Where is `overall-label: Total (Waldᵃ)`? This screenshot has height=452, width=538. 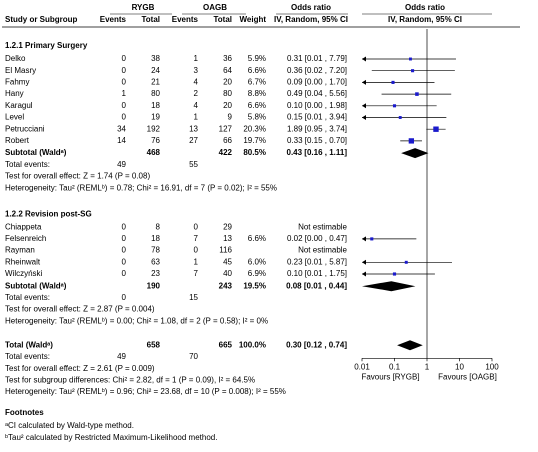 overall-label: Total (Waldᵃ) is located at coordinates (29, 344).